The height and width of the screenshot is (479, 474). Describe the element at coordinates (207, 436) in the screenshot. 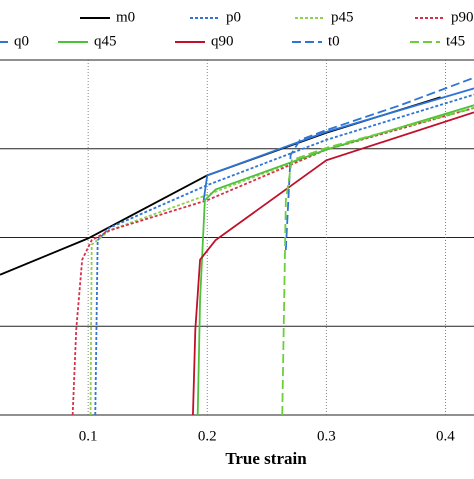

I see `x-tick-label: 0.2` at that location.